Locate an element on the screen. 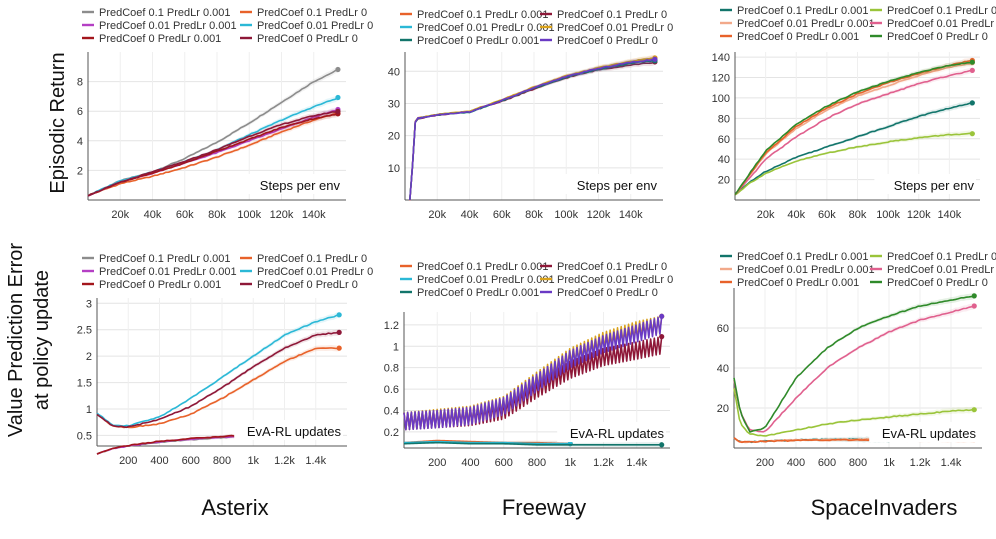  ytick-label: 2.5 is located at coordinates (84, 331).